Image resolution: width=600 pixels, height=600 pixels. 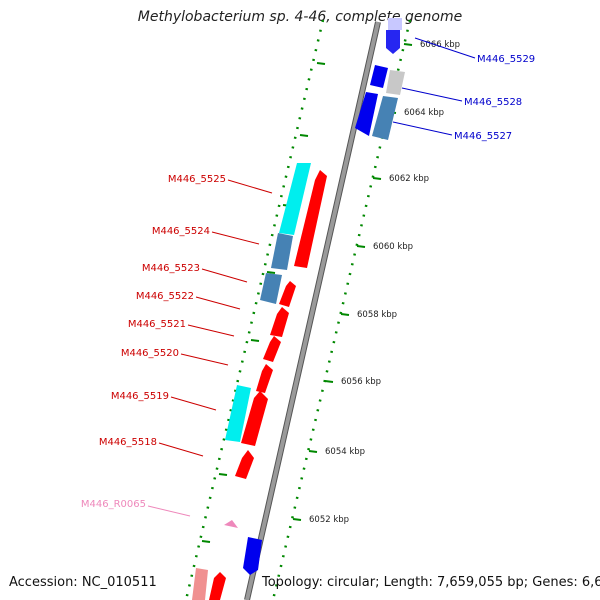 I want to click on scale-tick-label: 6062 kbp, so click(x=409, y=179).